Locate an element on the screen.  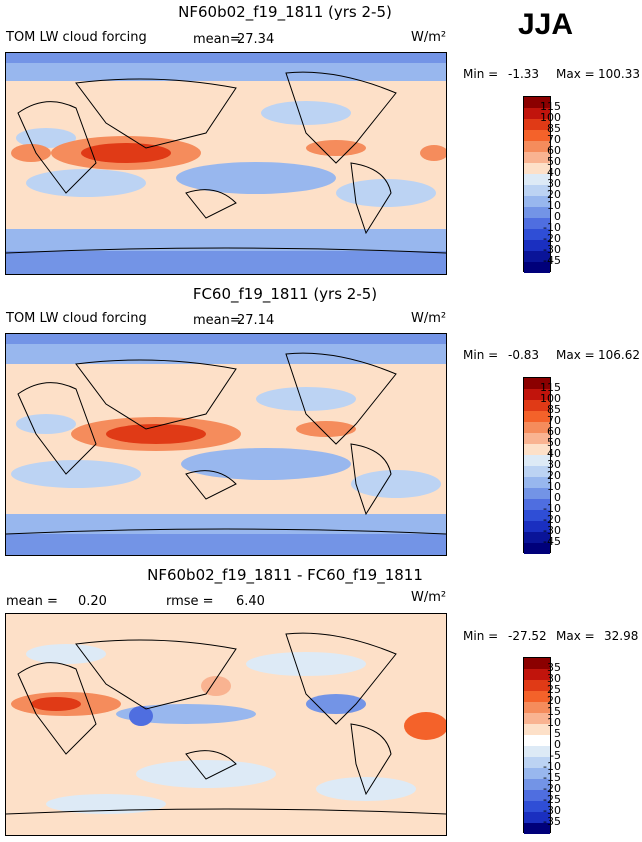
p2-antarctic is located at coordinates (226, 544).